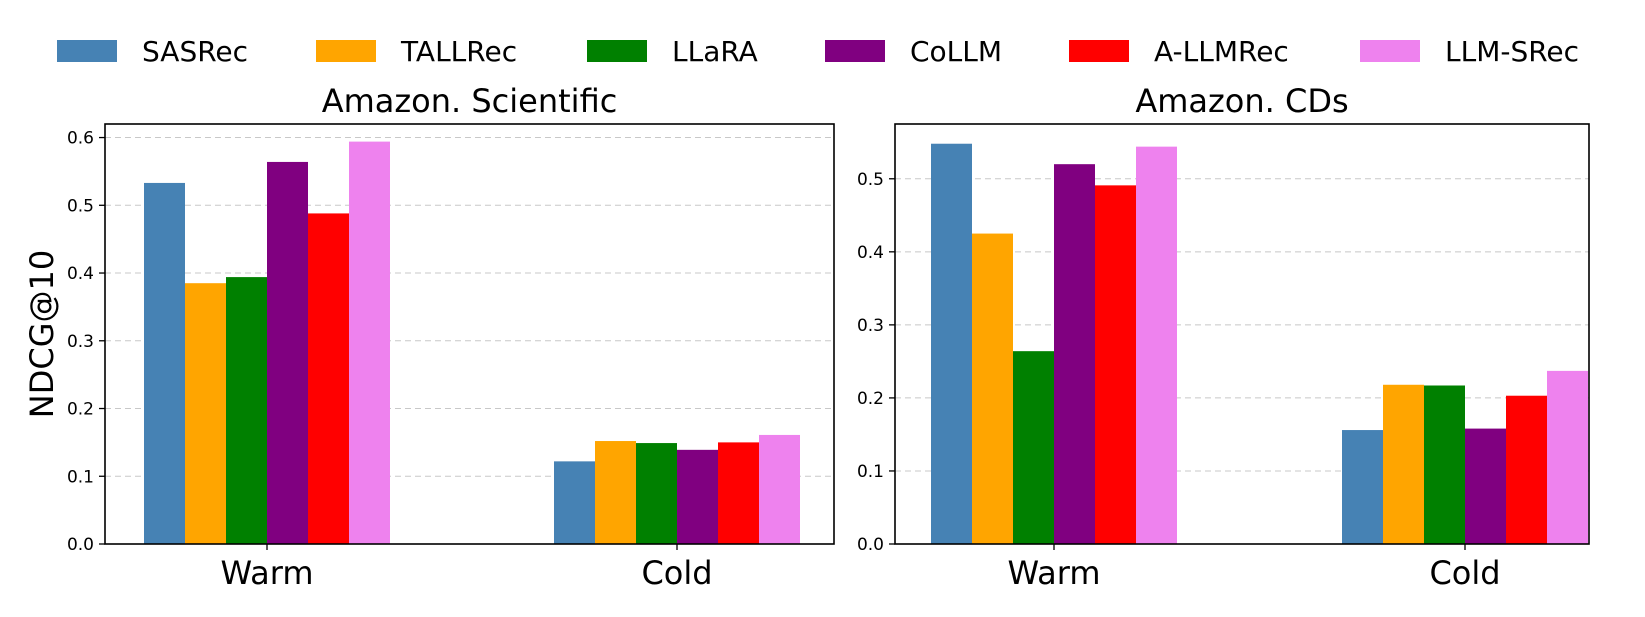  What do you see at coordinates (1390, 51) in the screenshot?
I see `legend-swatch-llm-srec` at bounding box center [1390, 51].